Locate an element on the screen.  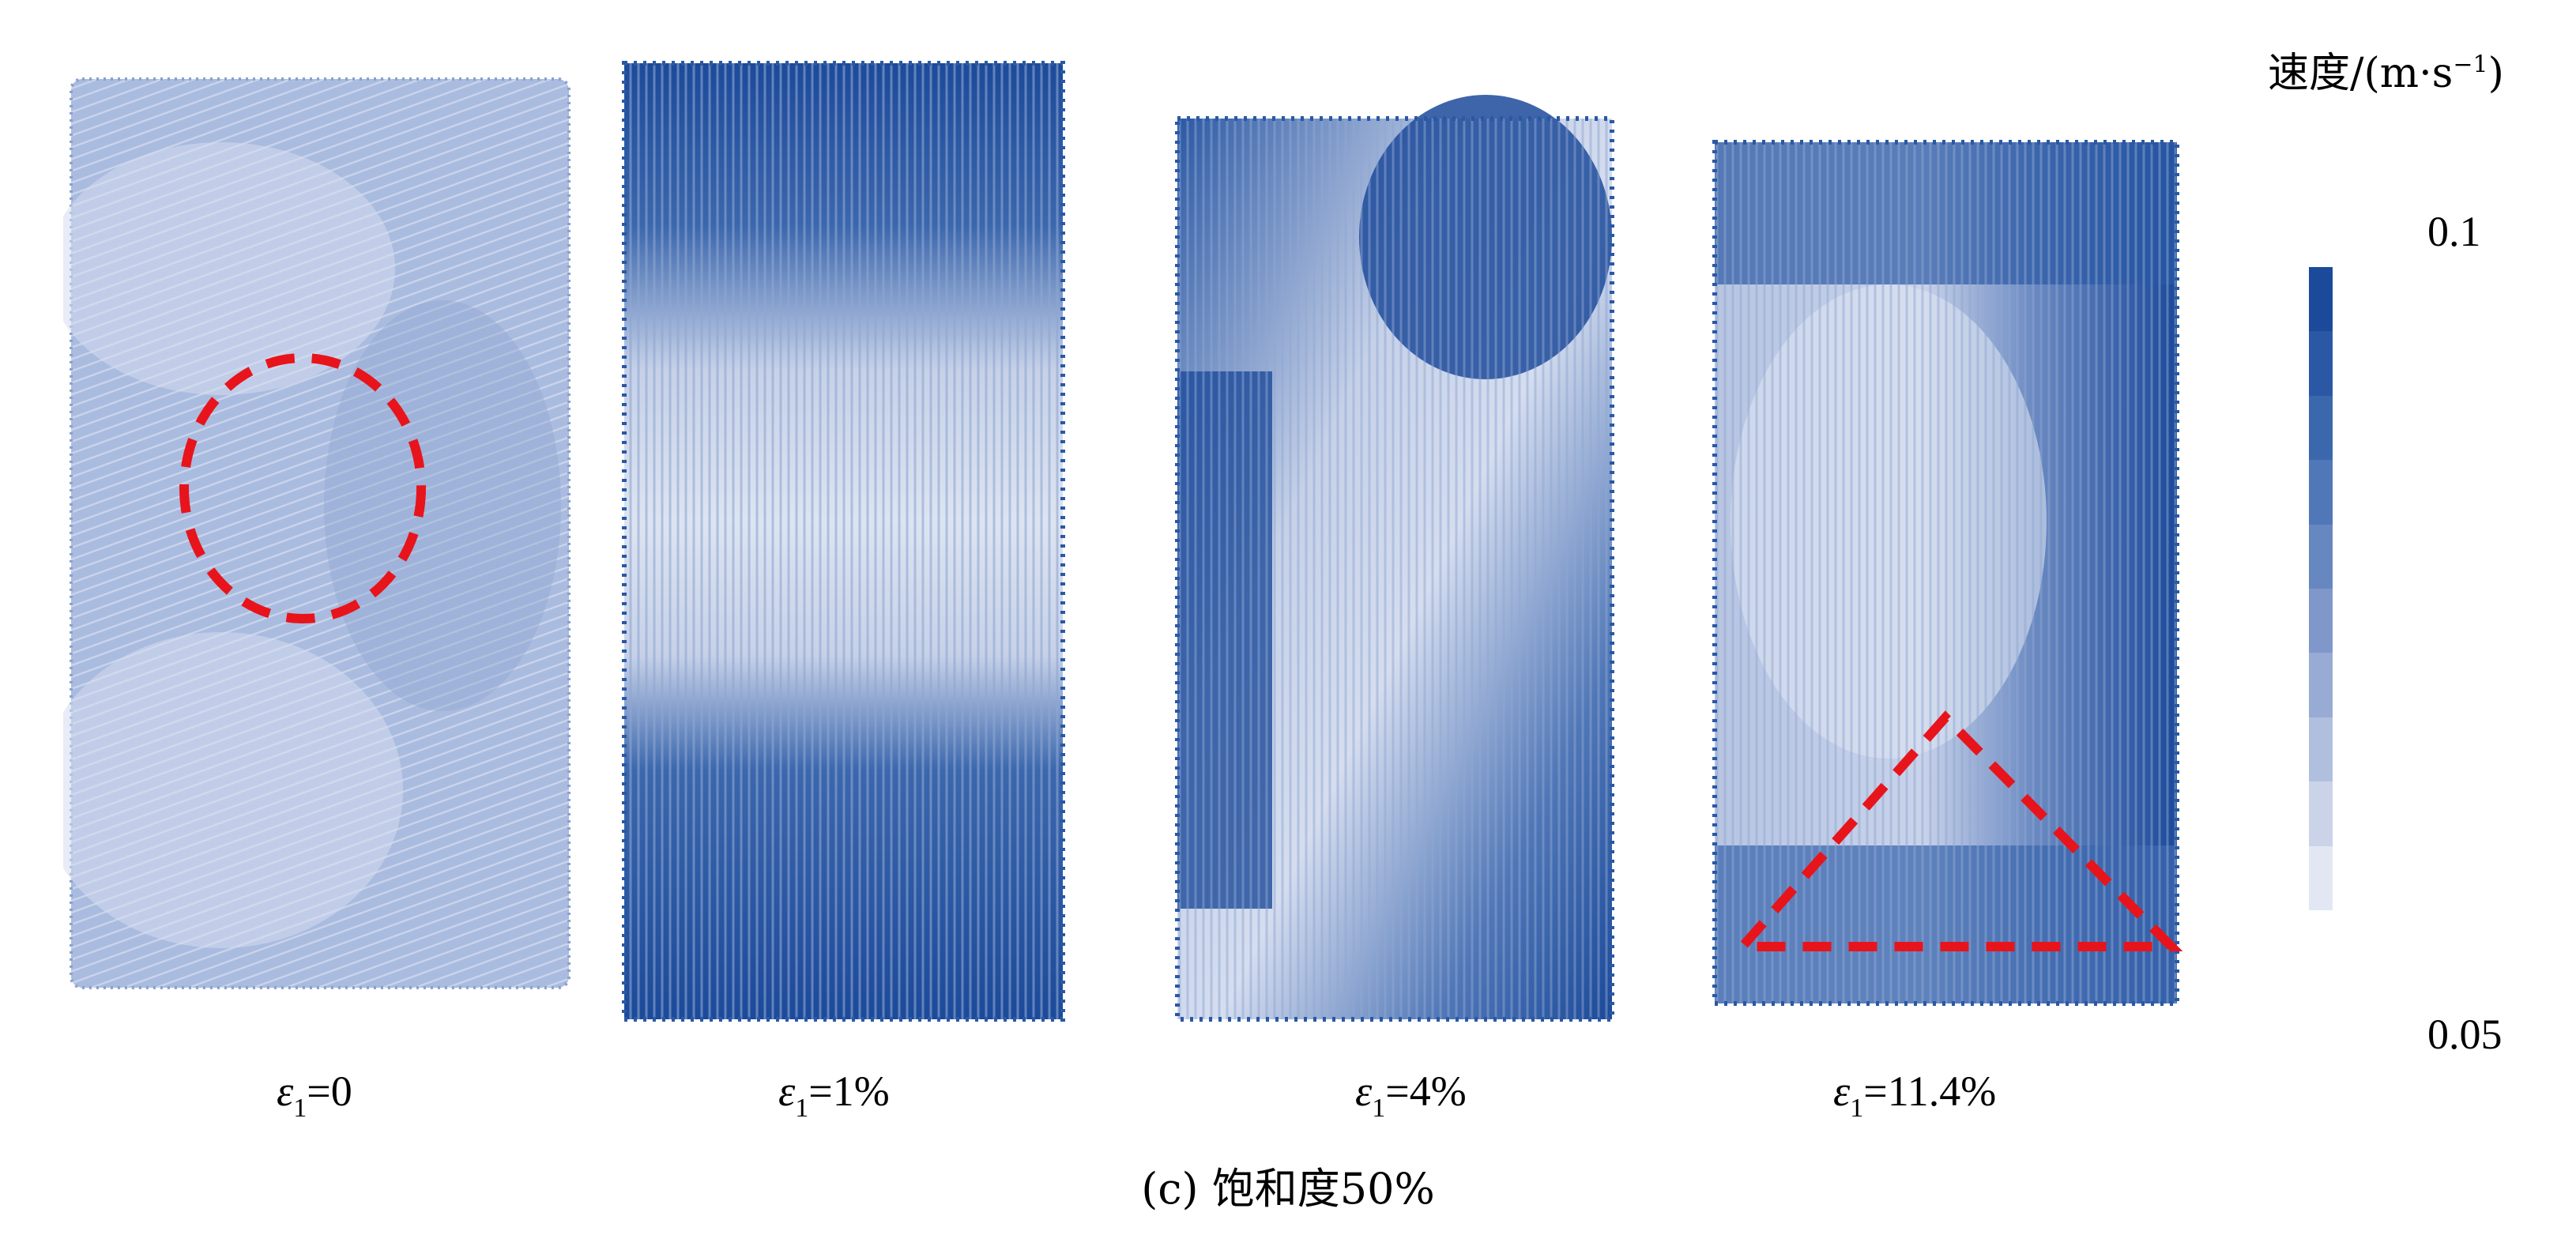
panel-strain-4pct is located at coordinates (1394, 529).